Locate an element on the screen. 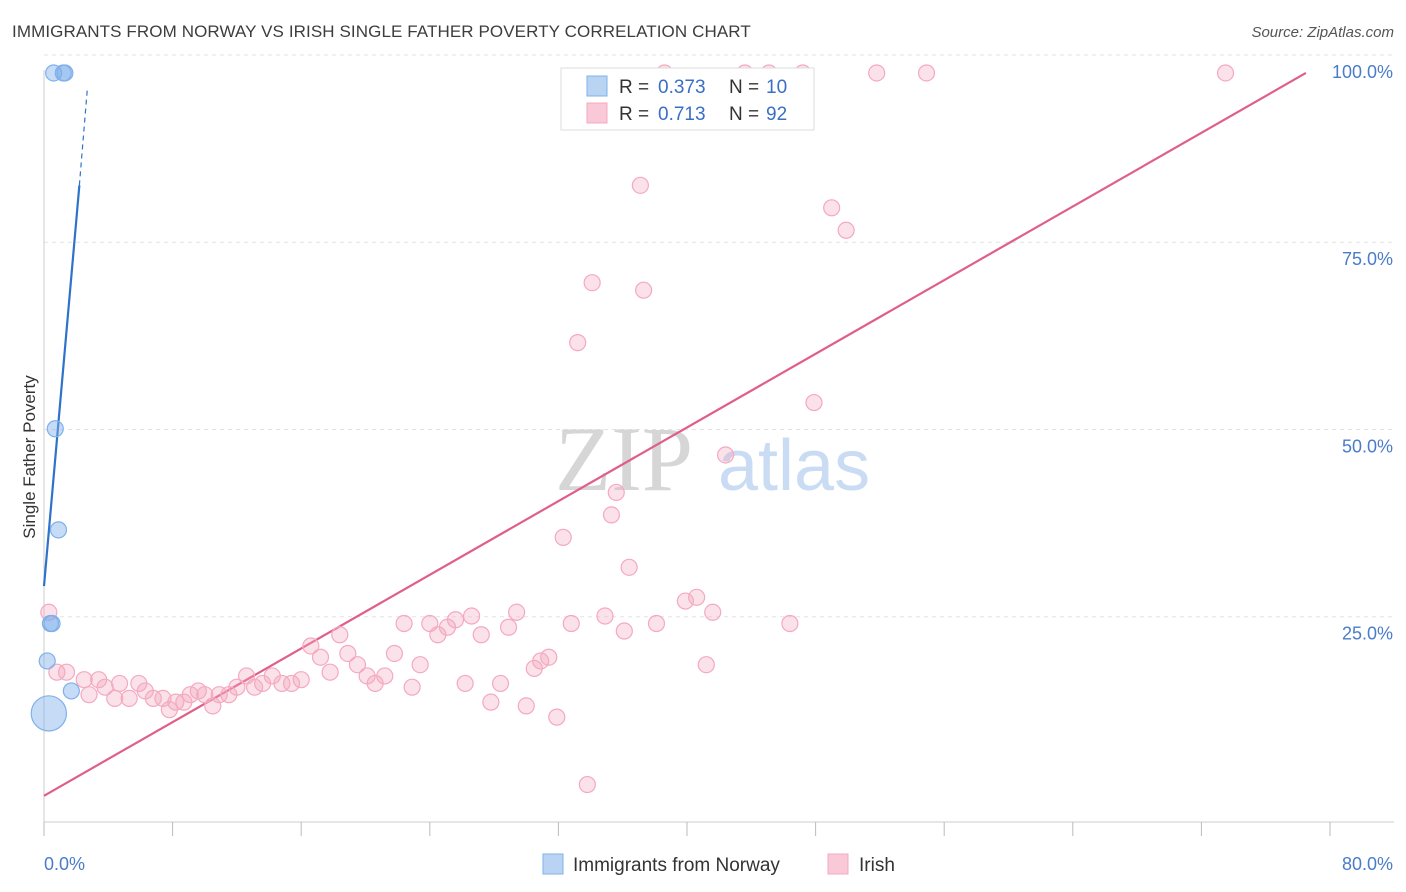 The image size is (1406, 892). legend-r-label-1: R = is located at coordinates (634, 87).